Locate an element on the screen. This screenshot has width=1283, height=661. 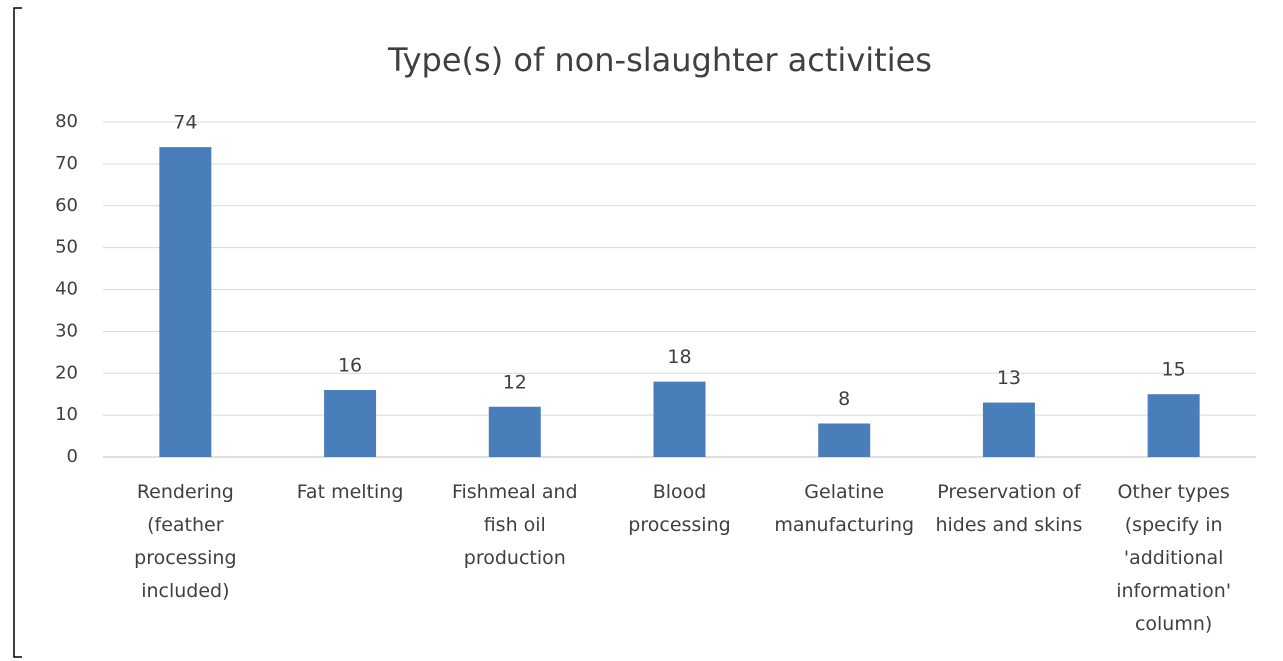
x-tick-label: Fishmeal and fish oil production is located at coordinates (514, 525).